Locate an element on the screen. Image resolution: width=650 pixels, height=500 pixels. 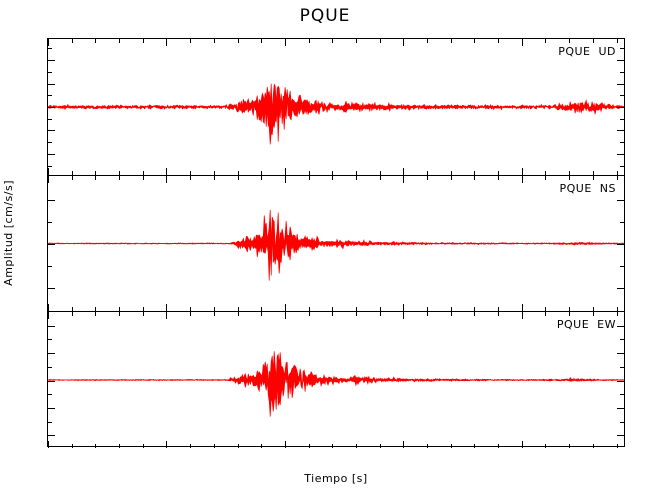
y-axis-title: Amplitud [cm/s/s] is located at coordinates (8, 233).